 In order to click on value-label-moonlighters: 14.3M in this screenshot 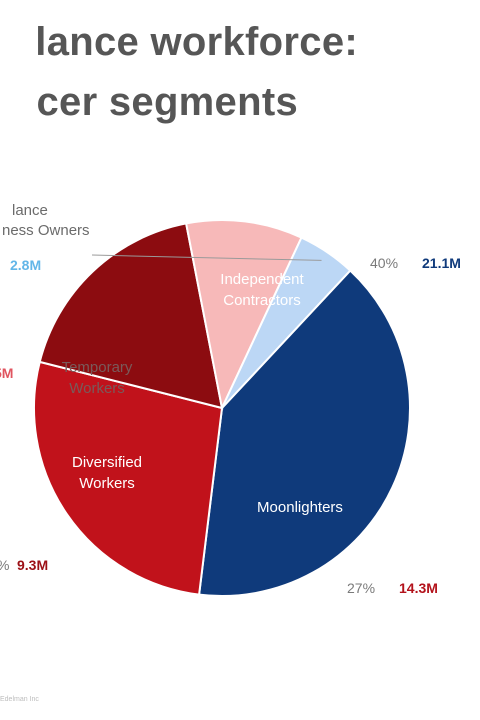, I will do `click(418, 588)`.